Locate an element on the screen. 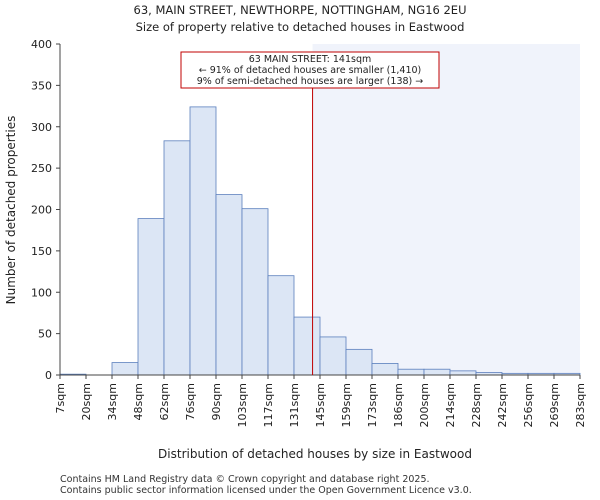 Image resolution: width=600 pixels, height=500 pixels. x-tick-label: 186sqm is located at coordinates (398, 405).